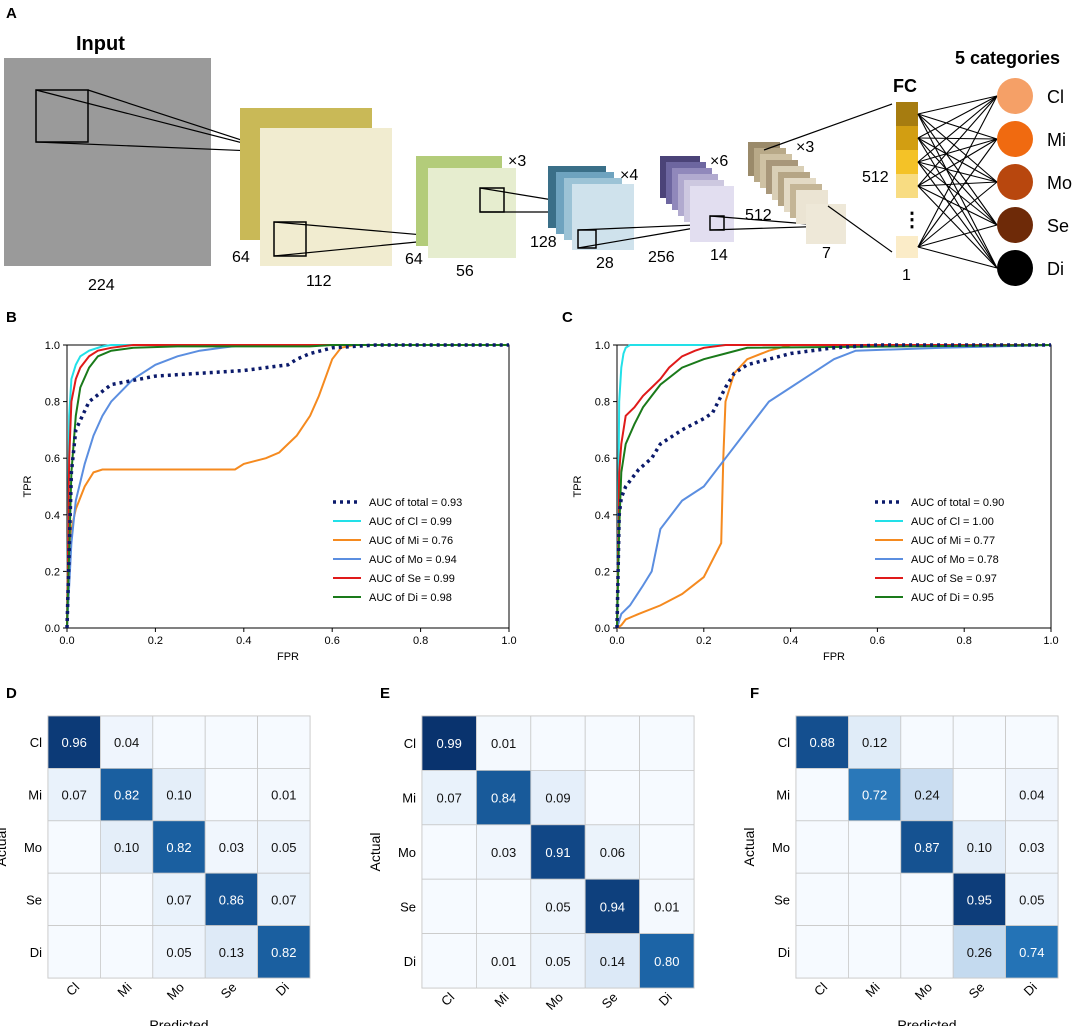 This screenshot has height=1026, width=1084. Describe the element at coordinates (567, 317) in the screenshot. I see `panel-letter-c: C` at that location.